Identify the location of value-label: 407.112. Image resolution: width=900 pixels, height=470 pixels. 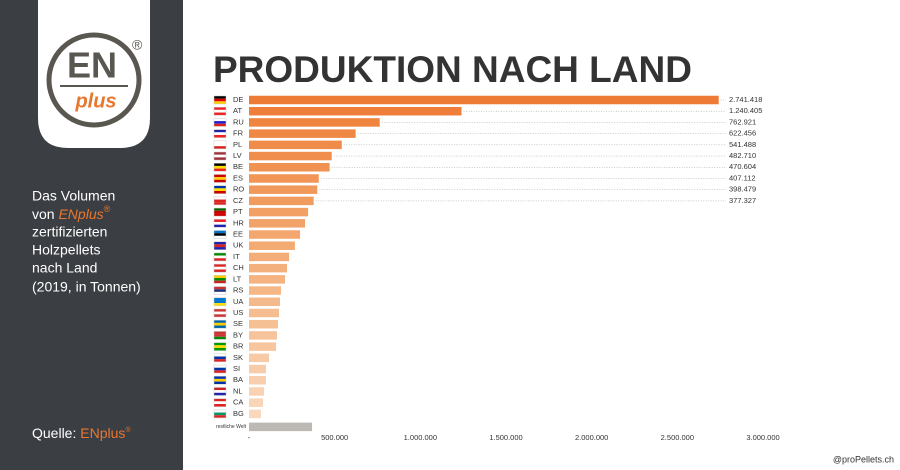
(742, 177).